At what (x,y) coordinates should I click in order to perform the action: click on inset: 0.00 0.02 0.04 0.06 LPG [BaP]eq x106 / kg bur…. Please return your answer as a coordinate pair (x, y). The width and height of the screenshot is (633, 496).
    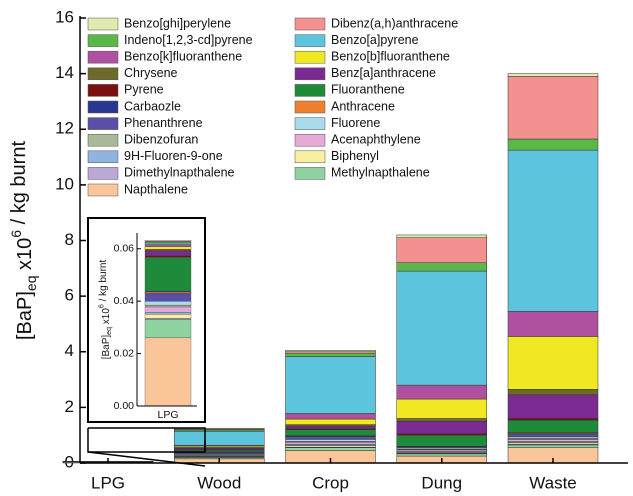
    Looking at the image, I should click on (147, 327).